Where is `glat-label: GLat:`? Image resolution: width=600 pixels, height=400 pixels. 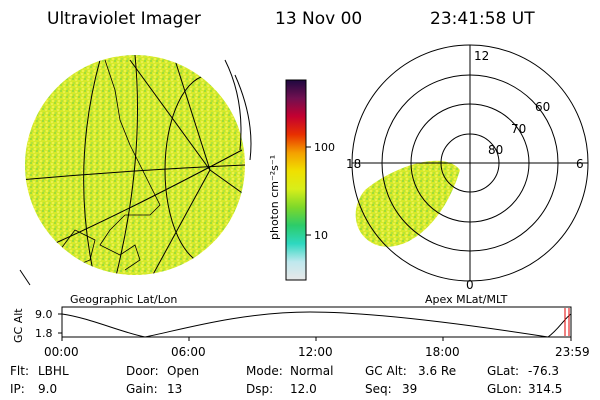
glat-label: GLat: is located at coordinates (503, 371).